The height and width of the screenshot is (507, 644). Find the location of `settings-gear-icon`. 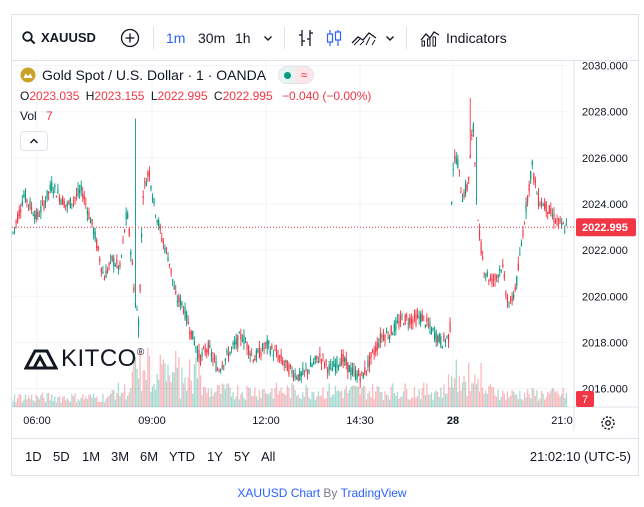

settings-gear-icon is located at coordinates (608, 423).